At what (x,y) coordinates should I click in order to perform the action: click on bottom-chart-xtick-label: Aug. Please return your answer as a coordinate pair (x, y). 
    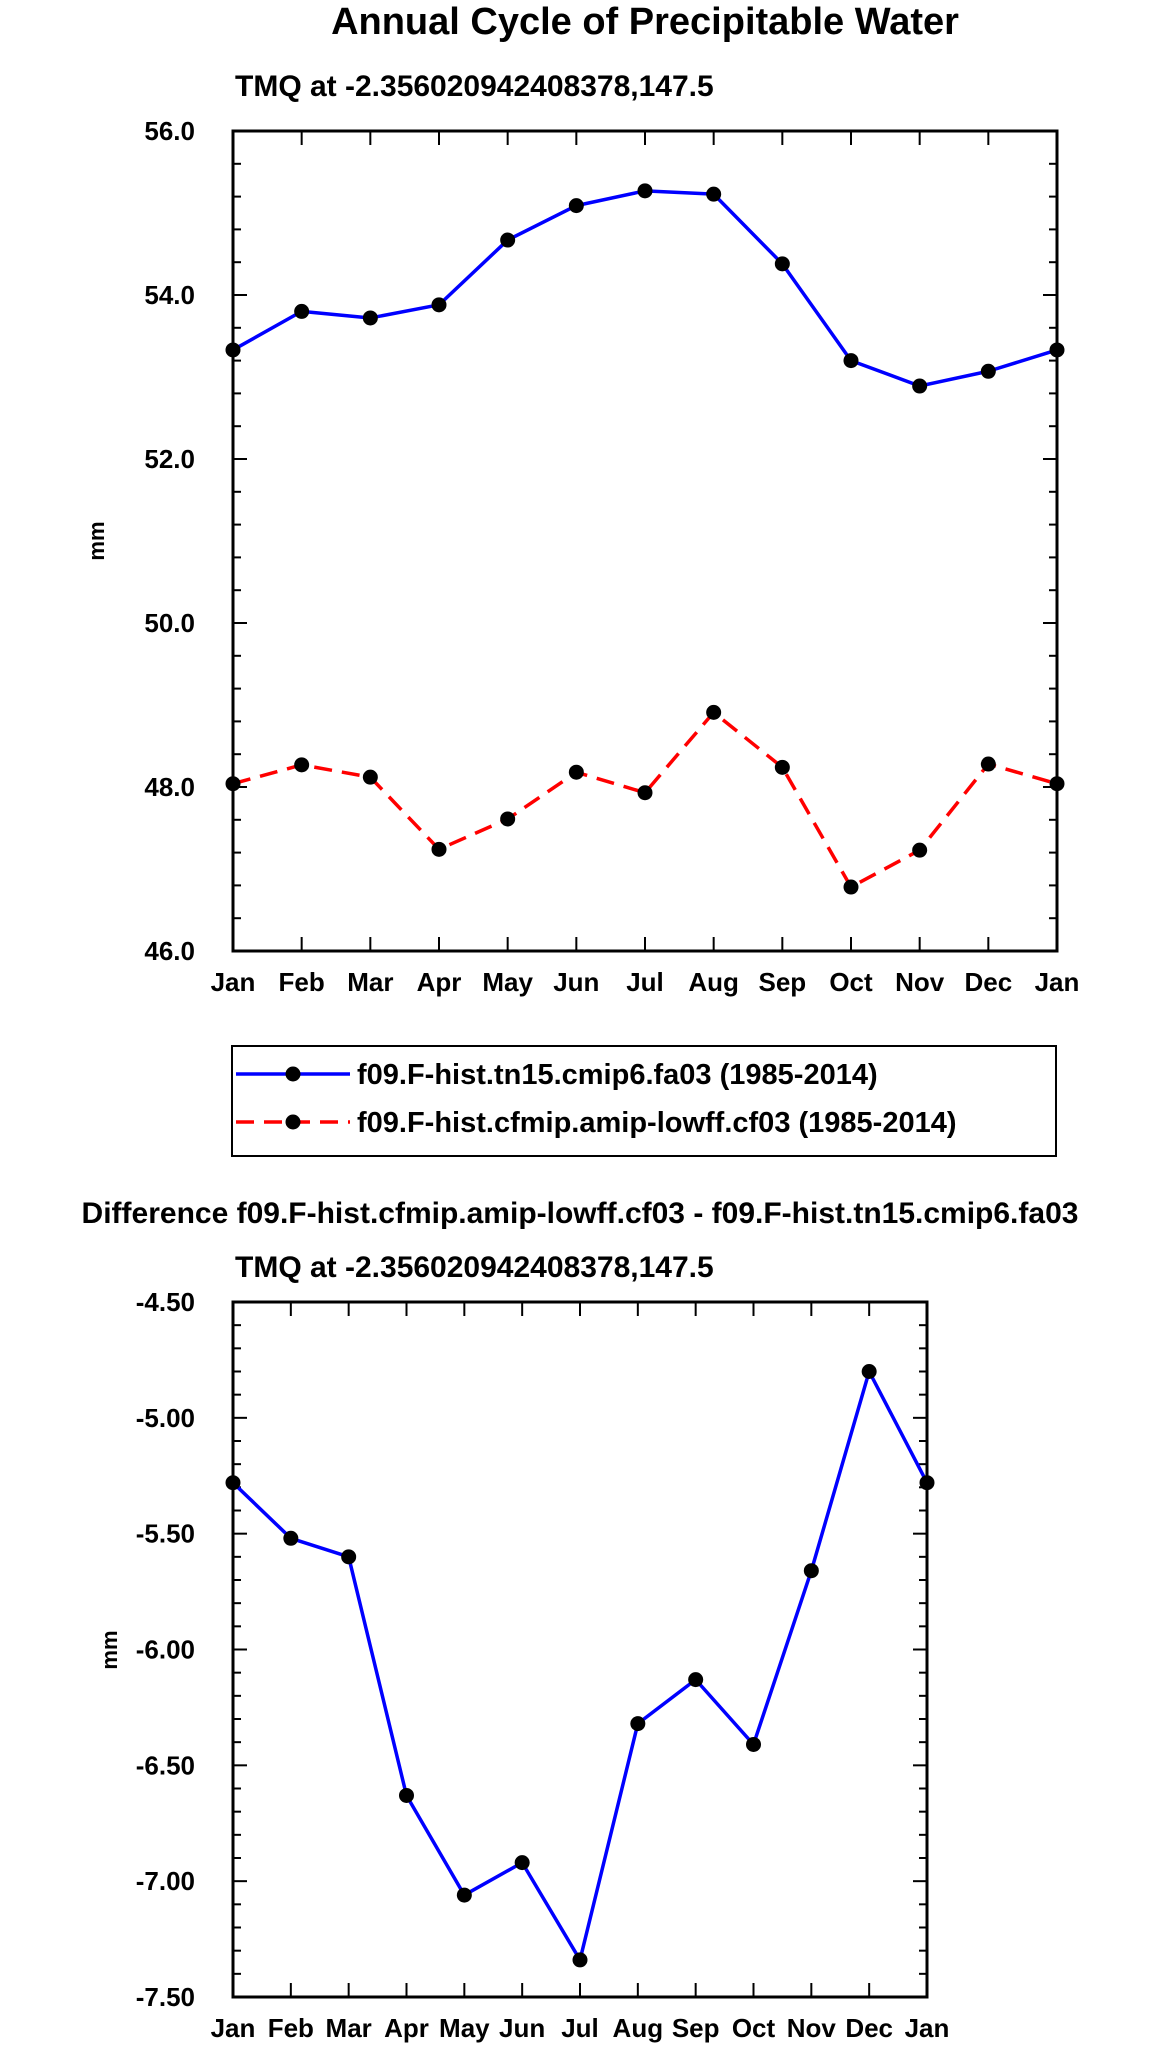
    Looking at the image, I should click on (638, 2028).